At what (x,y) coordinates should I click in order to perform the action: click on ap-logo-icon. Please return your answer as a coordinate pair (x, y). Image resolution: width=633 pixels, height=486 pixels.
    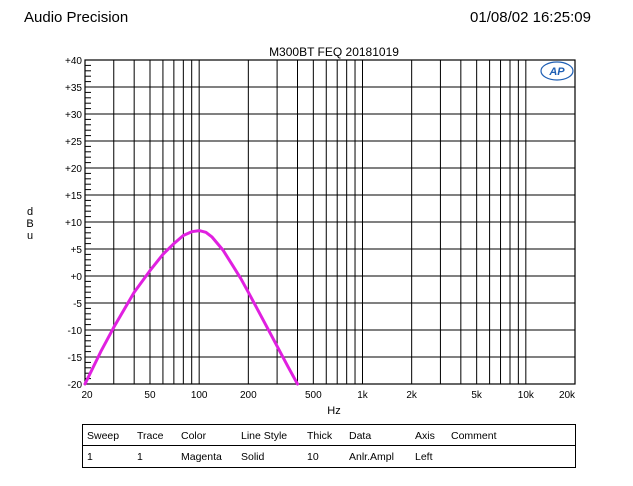
    Looking at the image, I should click on (557, 71).